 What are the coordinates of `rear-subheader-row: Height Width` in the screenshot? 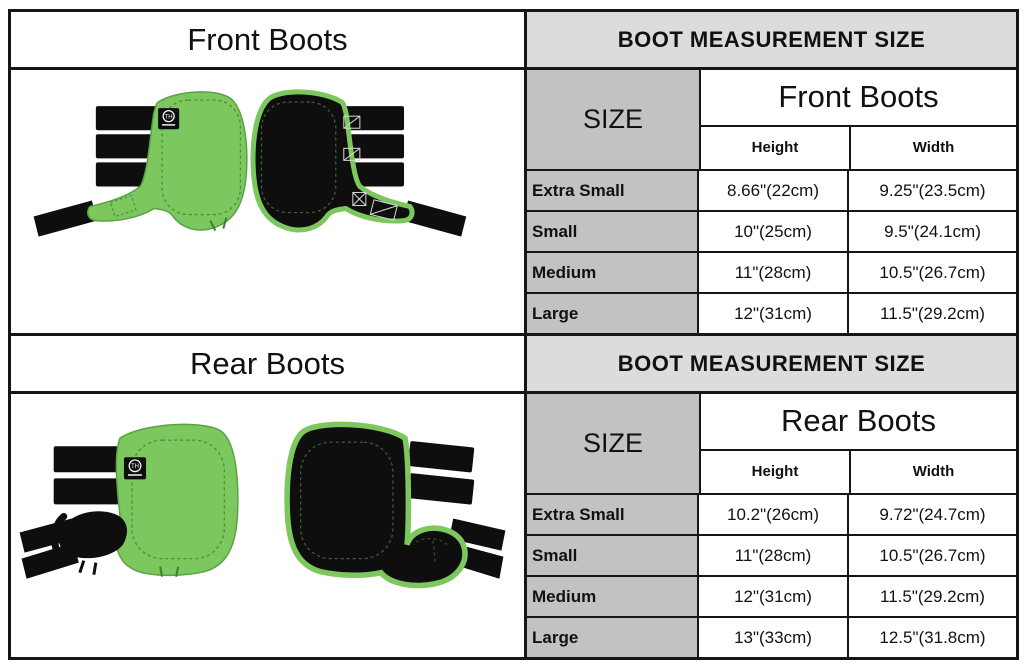 It's located at (858, 471).